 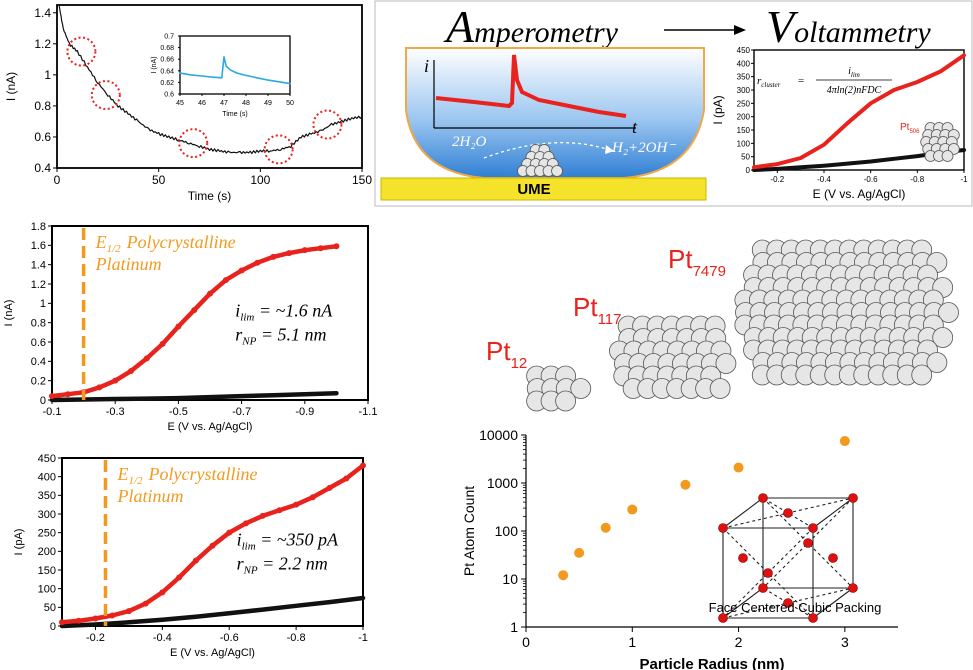 What do you see at coordinates (555, 113) in the screenshot?
I see `electrolyte-bowl` at bounding box center [555, 113].